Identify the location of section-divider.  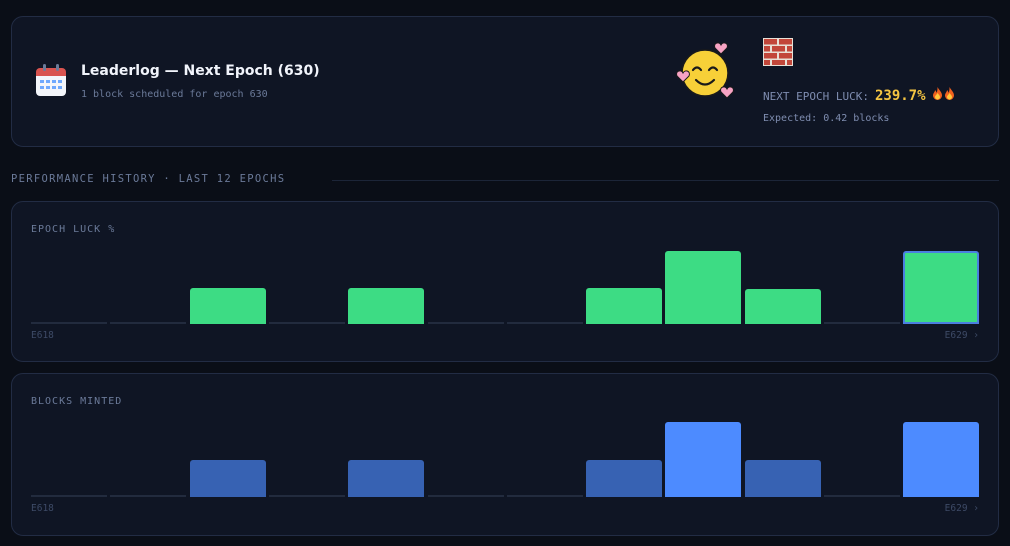
(665, 180).